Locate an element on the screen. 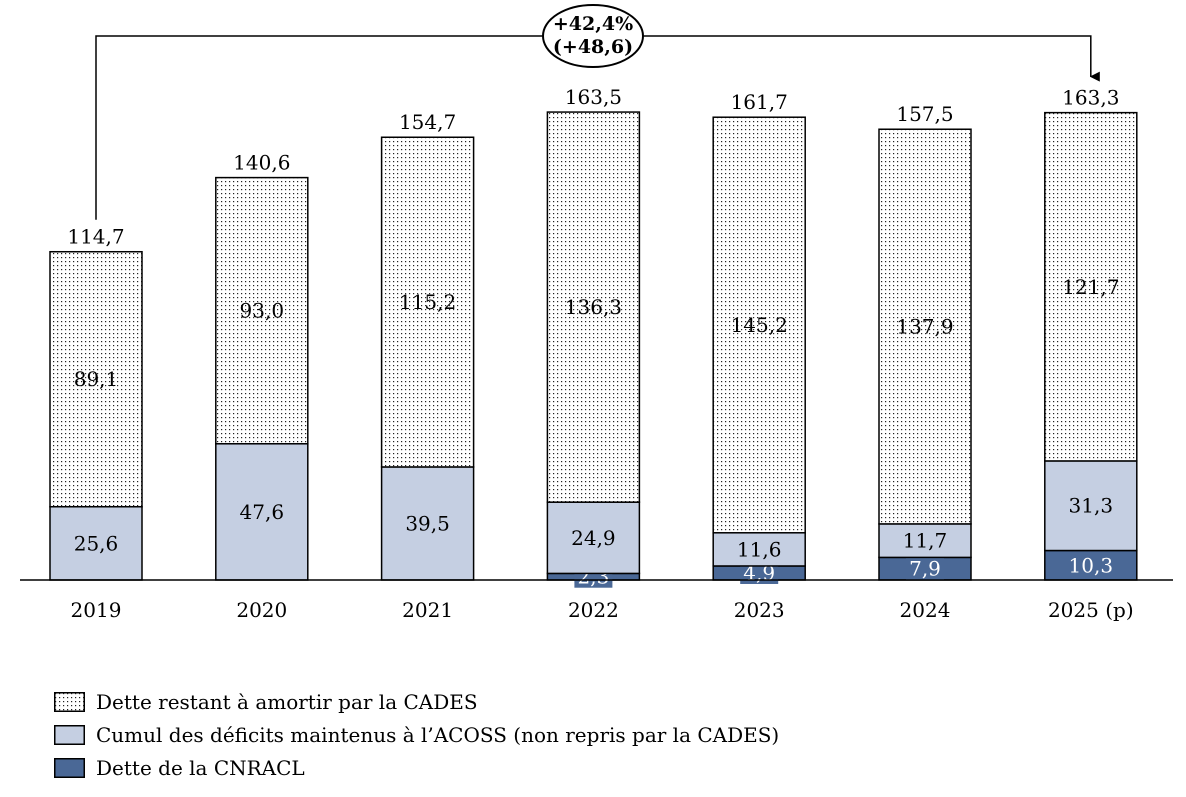 Image resolution: width=1186 pixels, height=797 pixels. bar-cades-2024 is located at coordinates (925, 326).